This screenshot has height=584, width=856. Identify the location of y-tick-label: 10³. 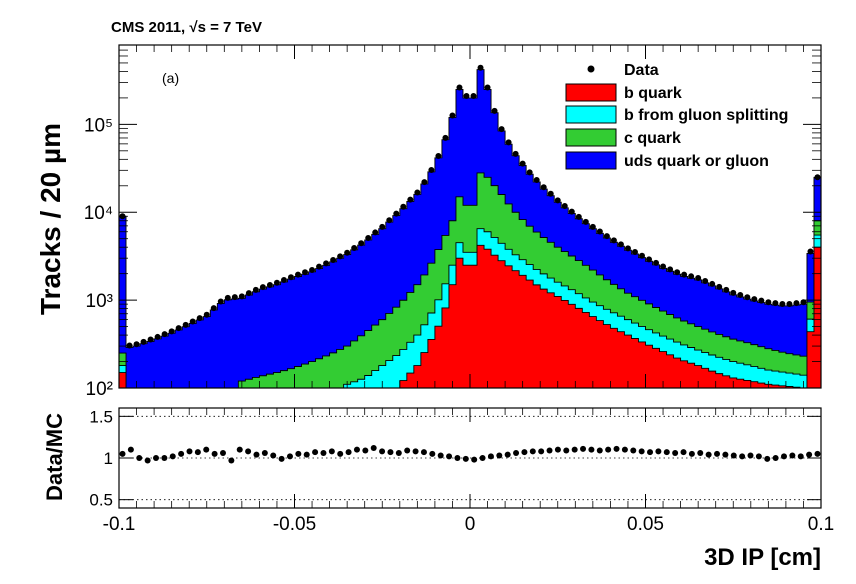
(99, 301).